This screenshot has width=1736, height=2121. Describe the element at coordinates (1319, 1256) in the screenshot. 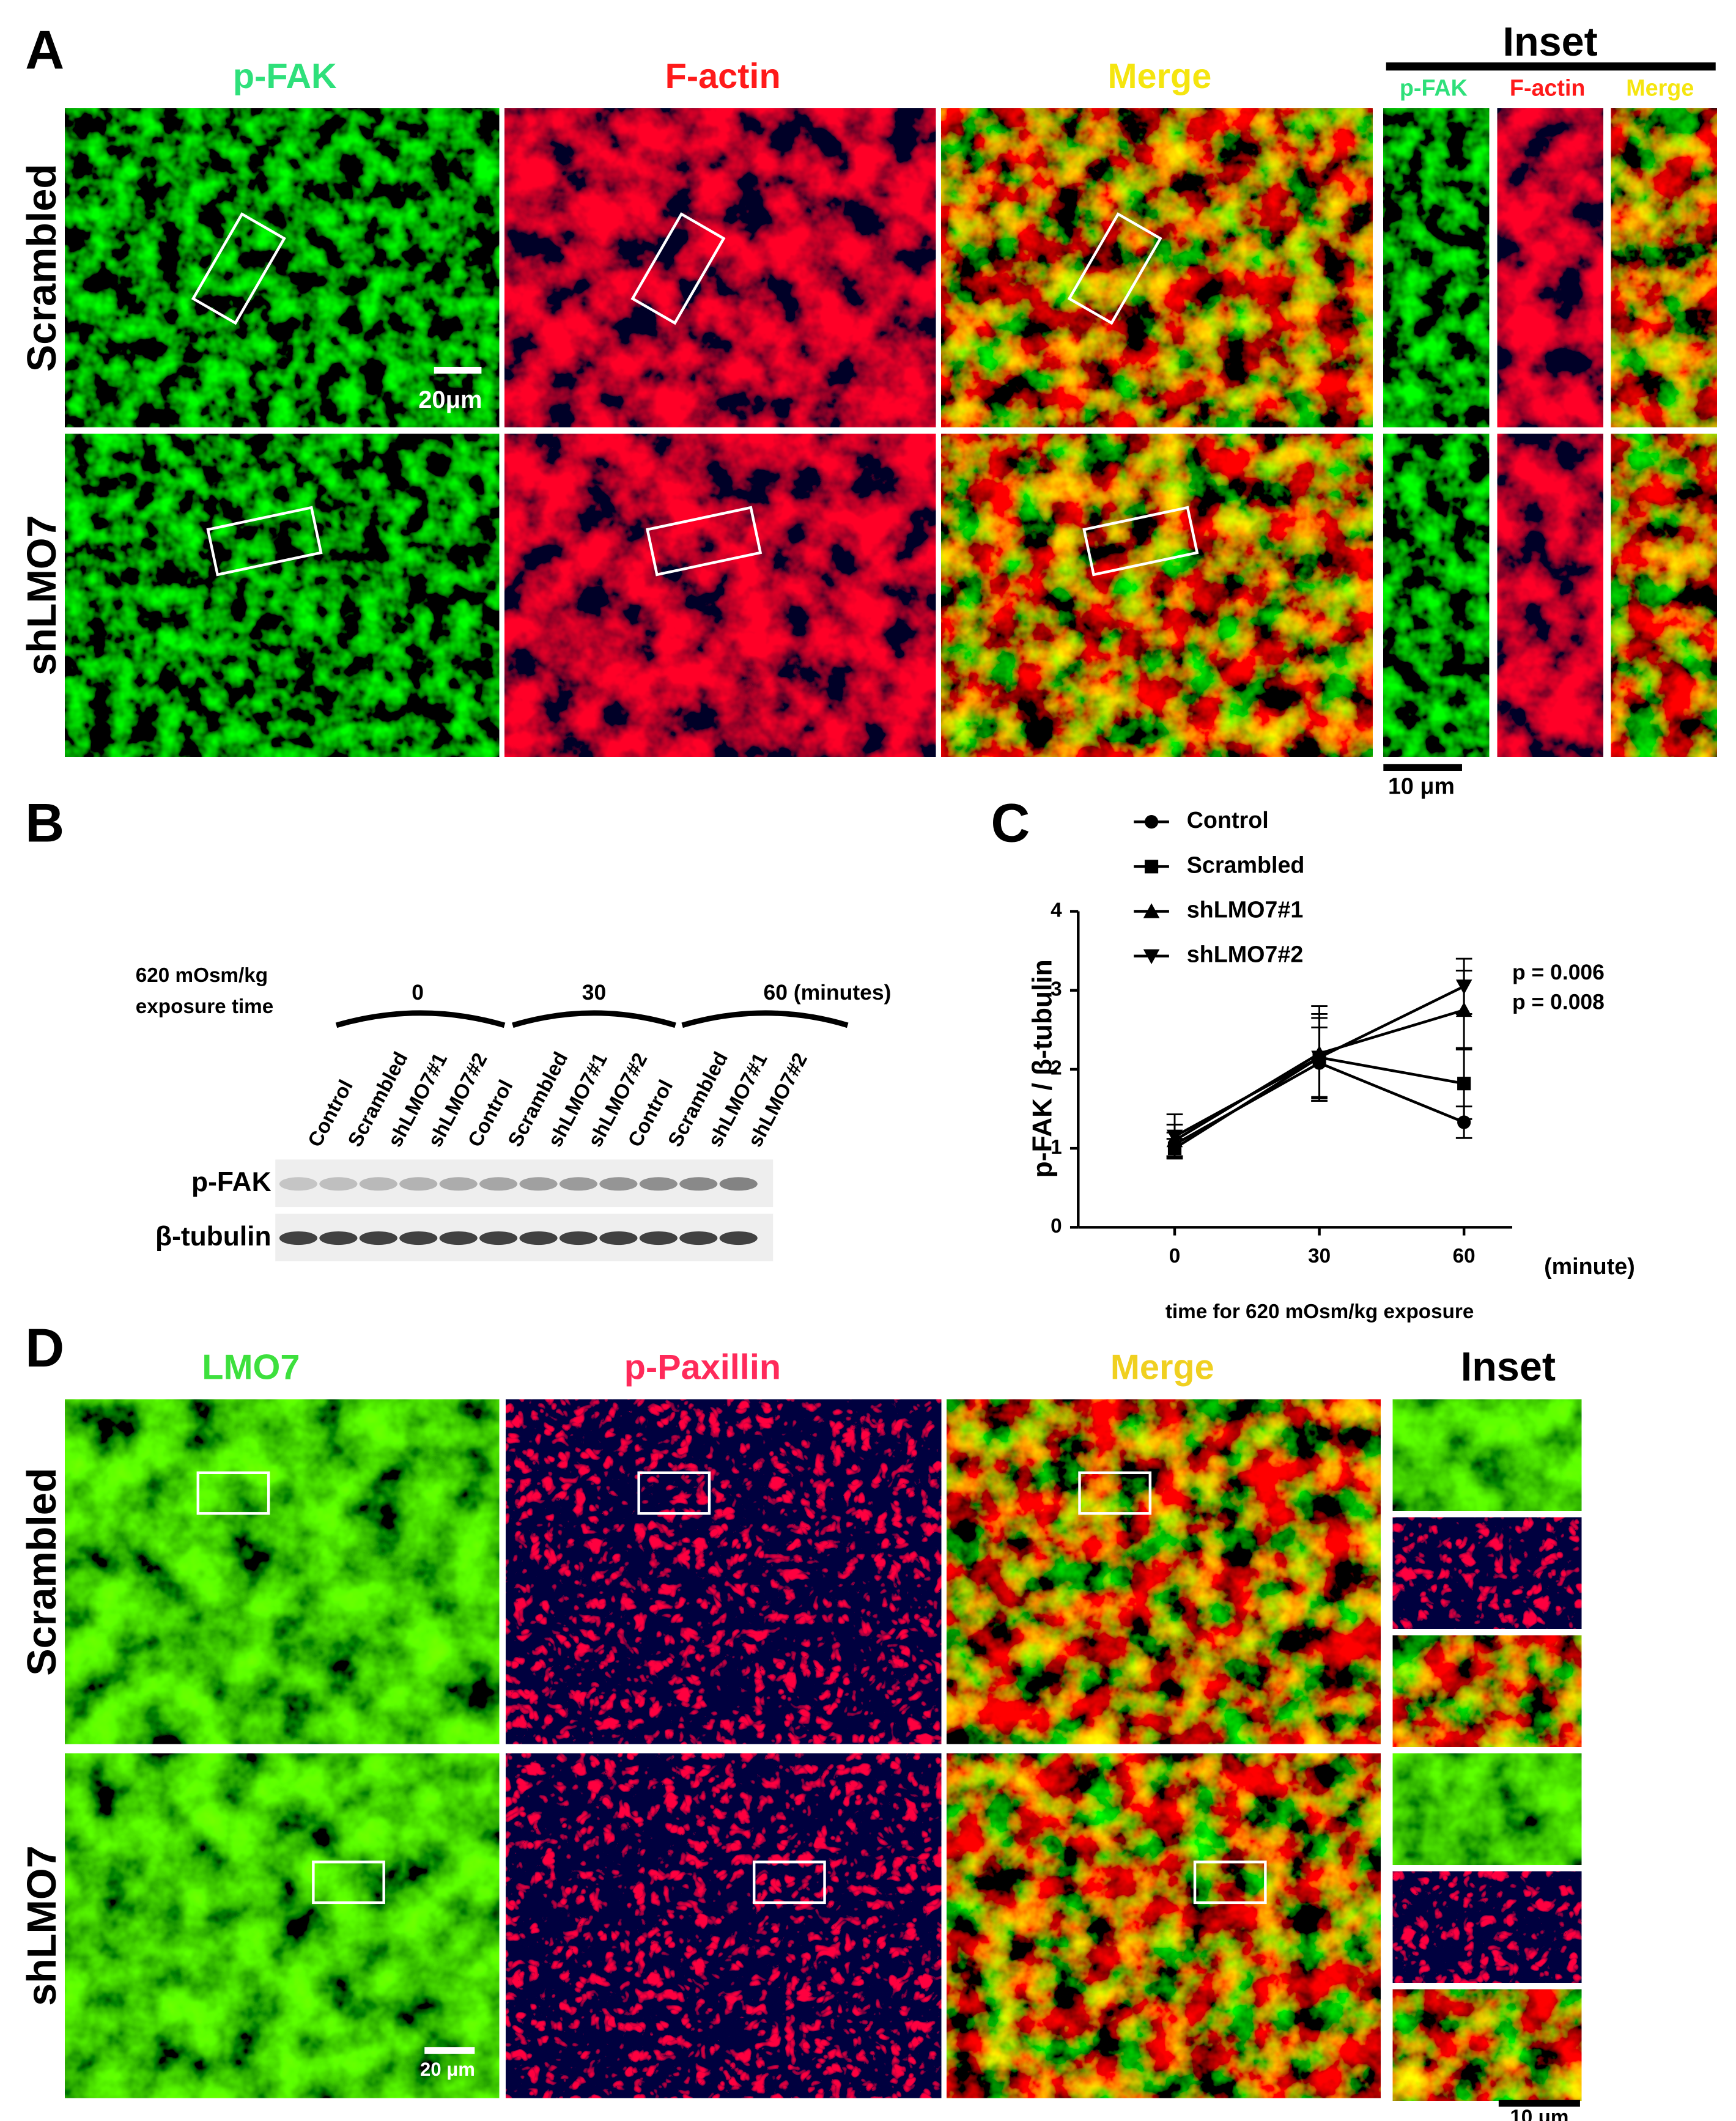

I see `x-tick-label: 30` at that location.